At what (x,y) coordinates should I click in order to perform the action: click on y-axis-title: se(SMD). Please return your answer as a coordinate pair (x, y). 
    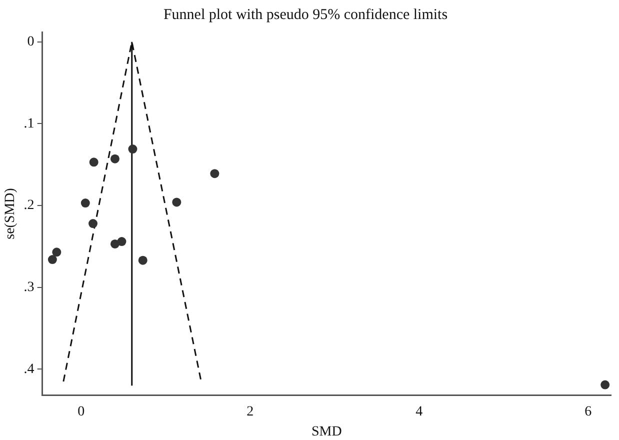
    Looking at the image, I should click on (10, 214).